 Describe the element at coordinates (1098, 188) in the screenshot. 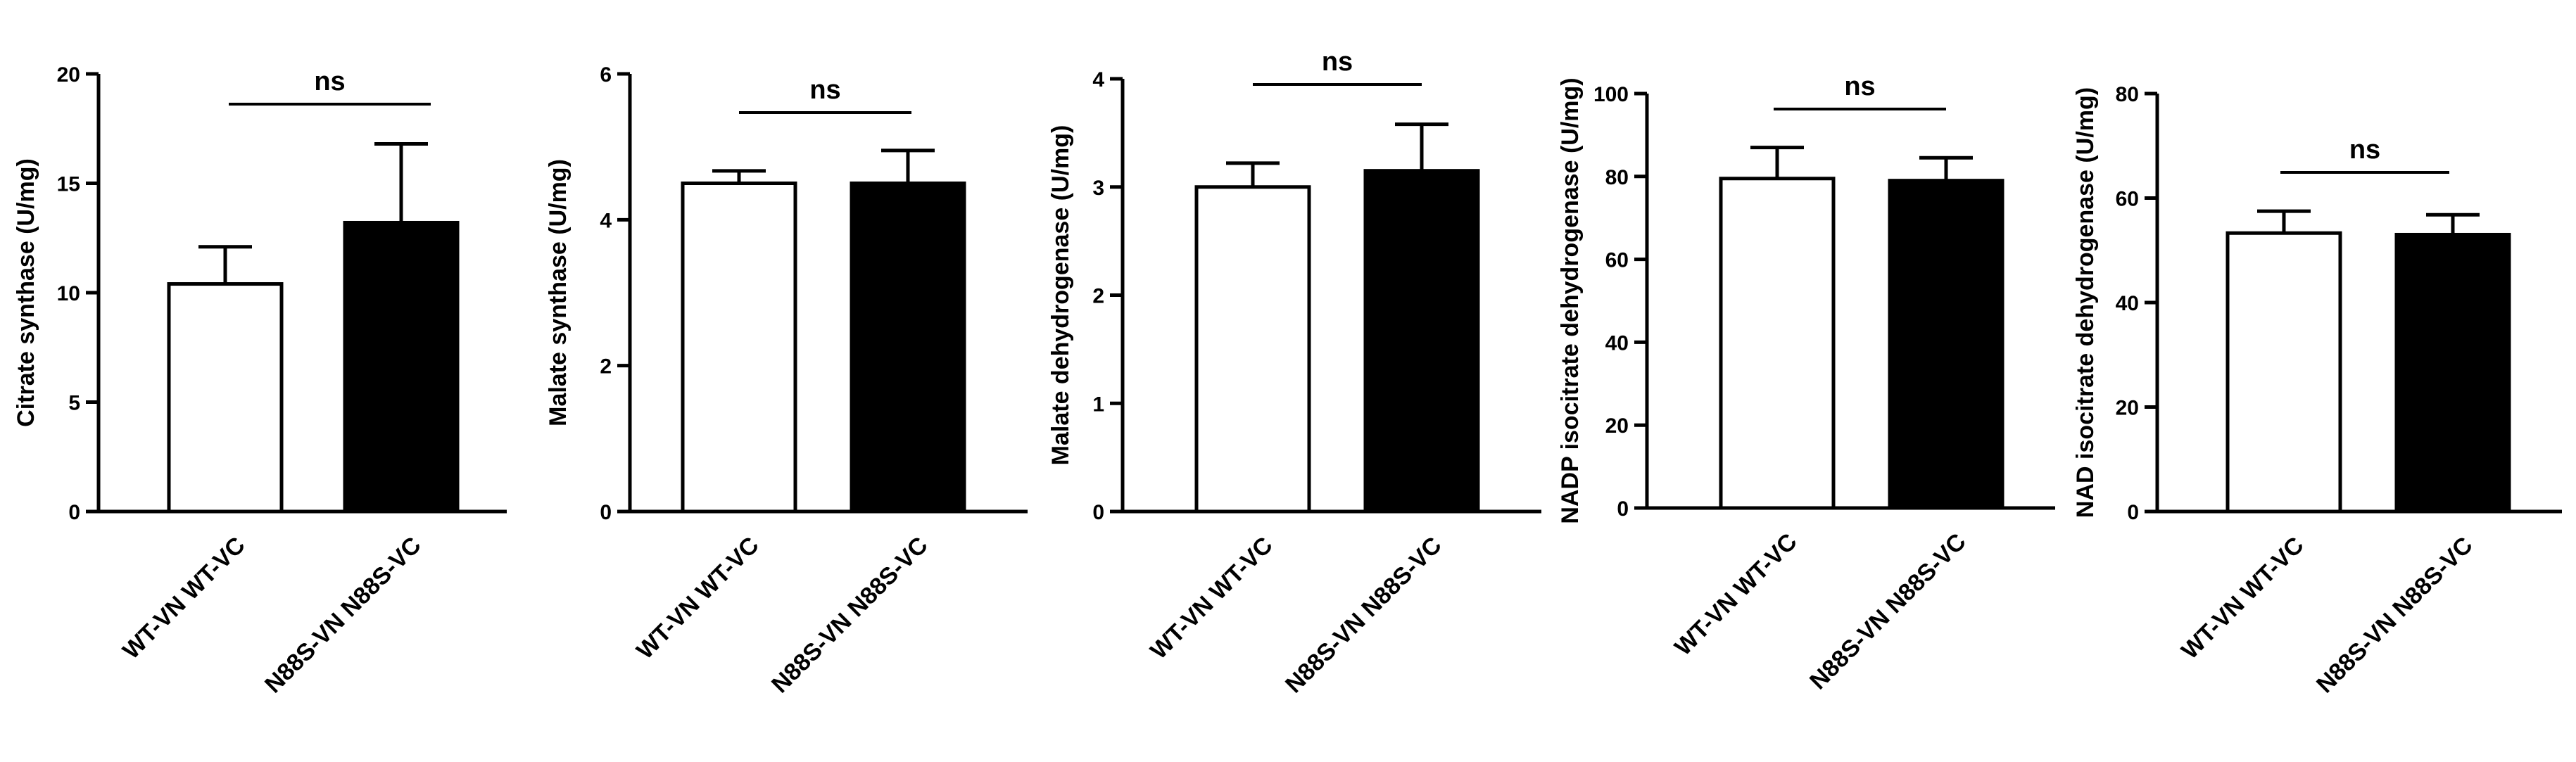

I see `y-tick-label: 3` at that location.